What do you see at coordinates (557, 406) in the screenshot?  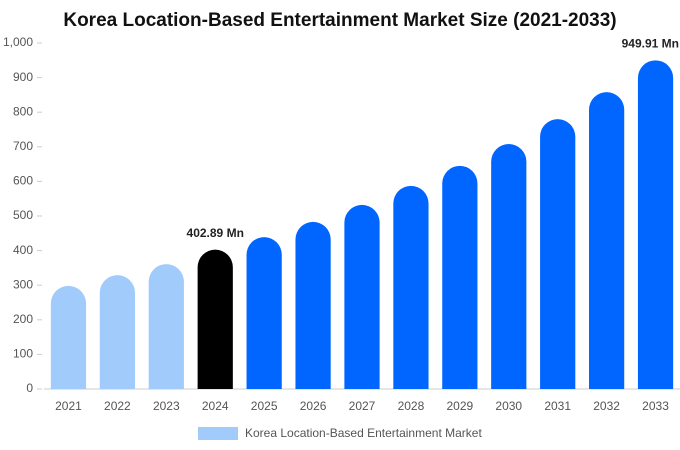 I see `x-tick-label: 2031` at bounding box center [557, 406].